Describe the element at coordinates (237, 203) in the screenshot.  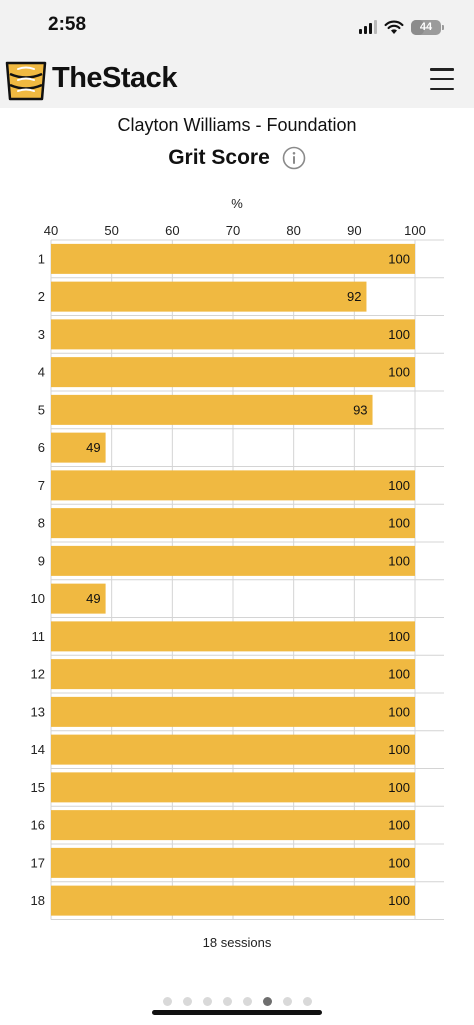
I see `x-axis-label: %` at that location.